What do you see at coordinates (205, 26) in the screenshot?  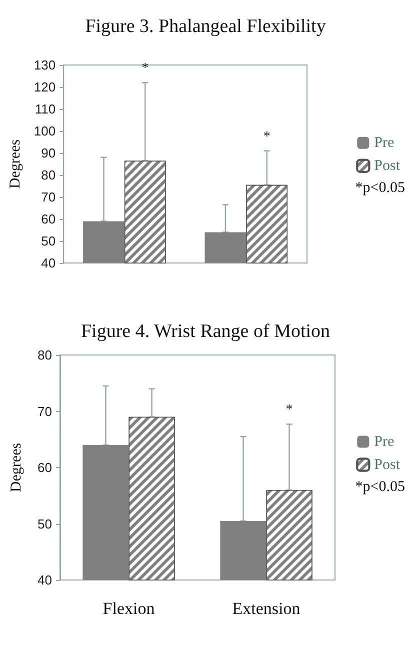 I see `chart-title: Figure 3. Phalangeal Flexibility` at bounding box center [205, 26].